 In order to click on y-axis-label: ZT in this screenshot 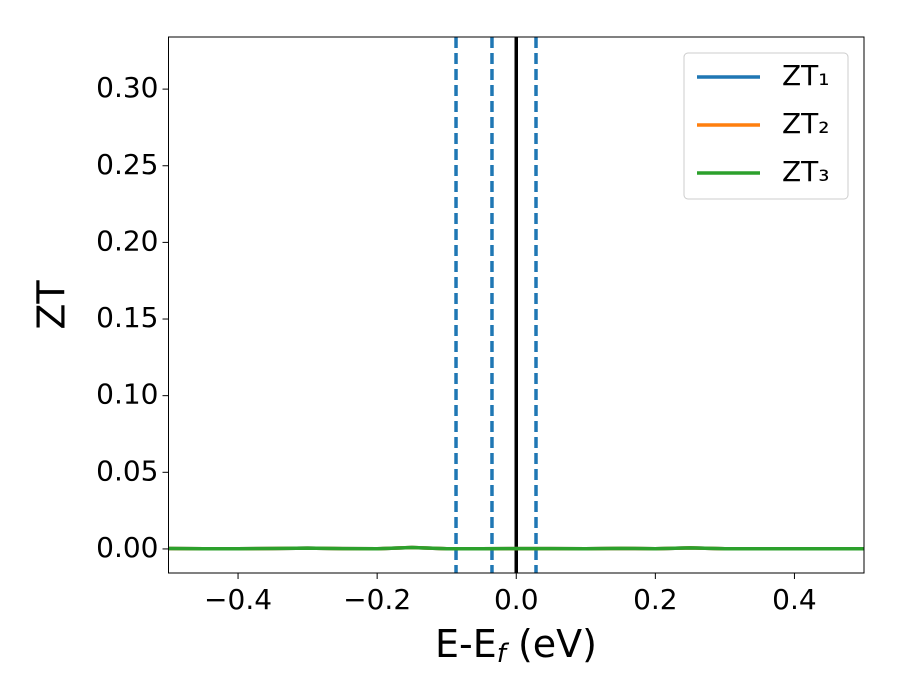, I will do `click(52, 305)`.